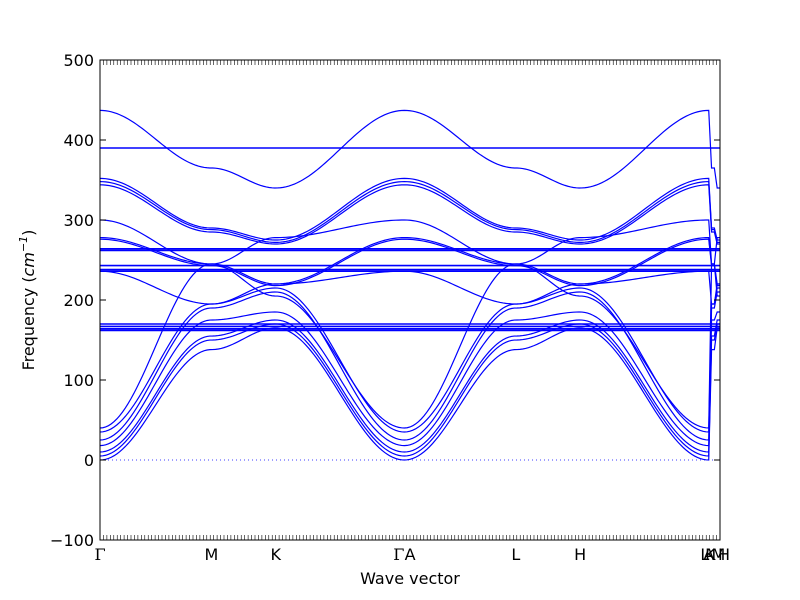 This screenshot has height=600, width=800. Describe the element at coordinates (72, 540) in the screenshot. I see `y-tick-label: −100` at that location.